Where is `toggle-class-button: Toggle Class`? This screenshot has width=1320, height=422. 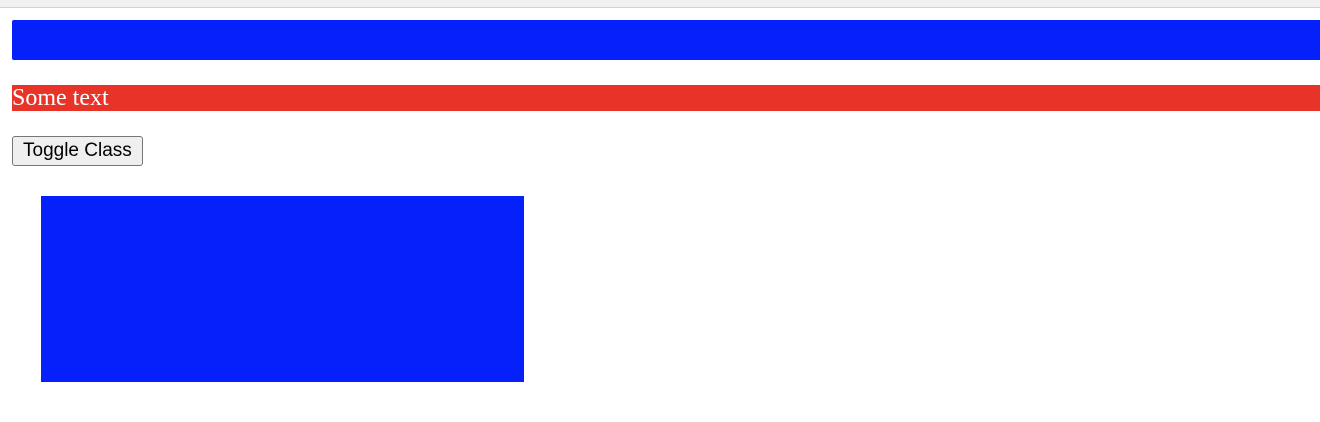
toggle-class-button: Toggle Class is located at coordinates (77, 151).